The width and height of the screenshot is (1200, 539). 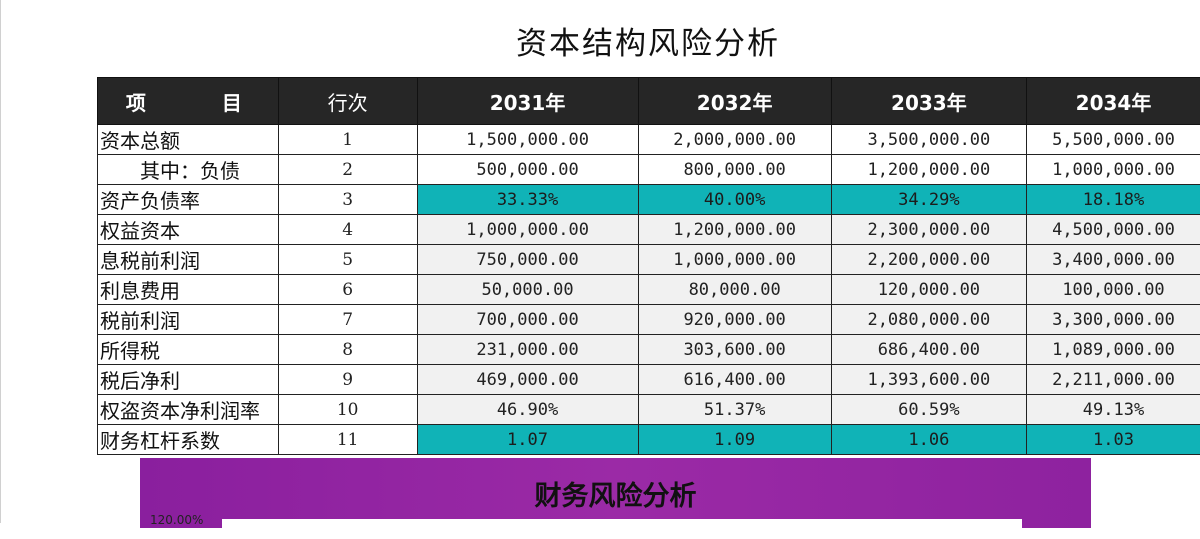 What do you see at coordinates (188, 440) in the screenshot?
I see `row-label: 财务杠杆系数` at bounding box center [188, 440].